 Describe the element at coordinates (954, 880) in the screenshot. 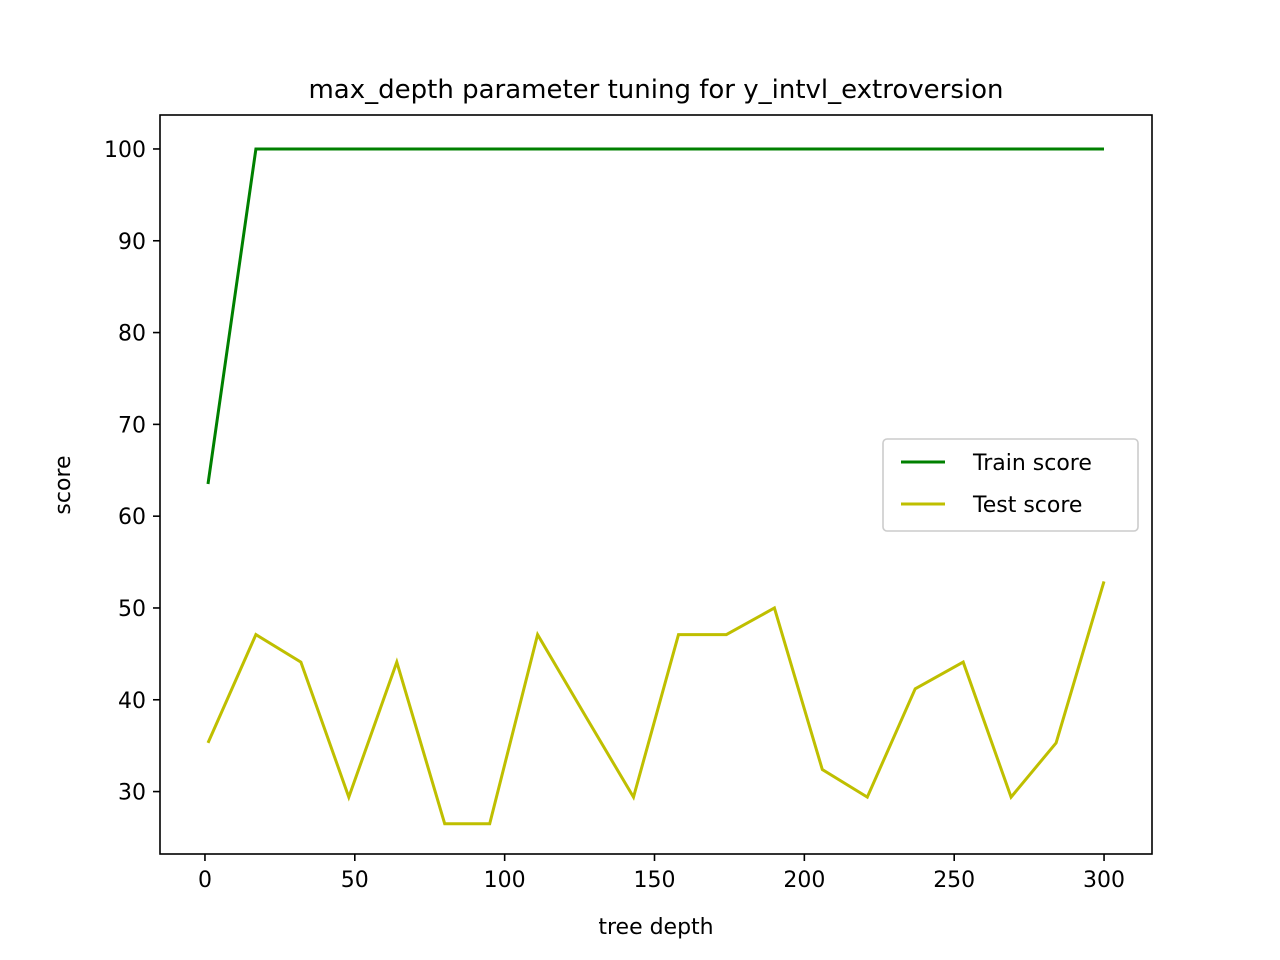

I see `x-tick-label: 250` at that location.